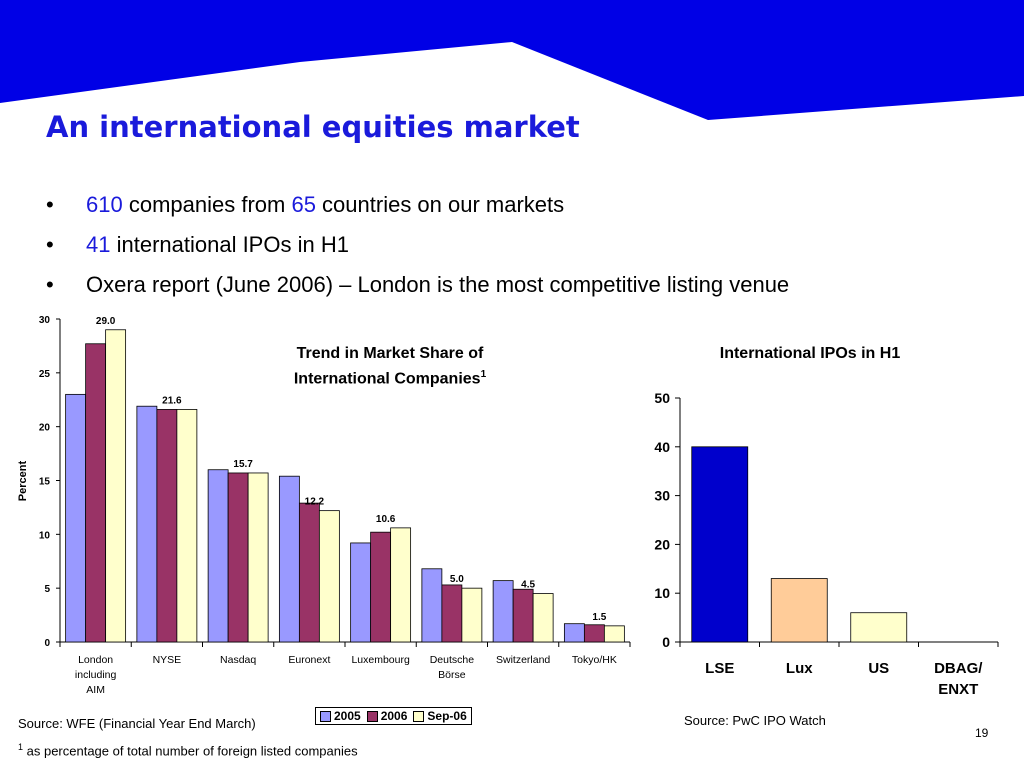 The height and width of the screenshot is (768, 1024). I want to click on chart-title-line2: International Companies, so click(387, 379).